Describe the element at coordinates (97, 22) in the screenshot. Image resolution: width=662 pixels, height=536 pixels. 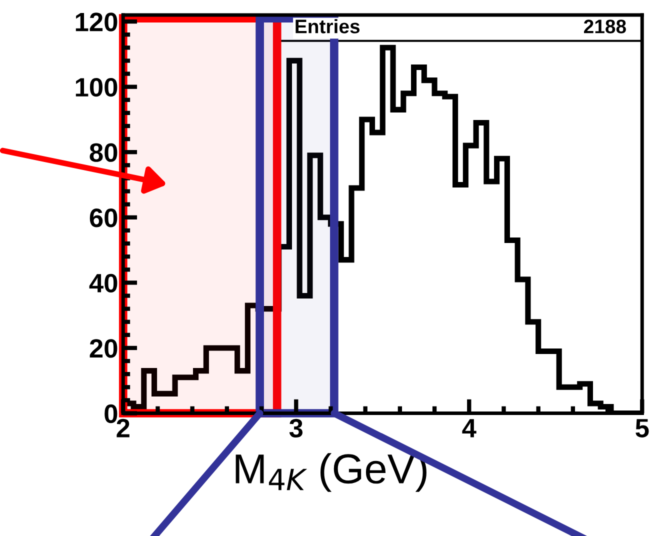
I see `y-tick-label: 120` at that location.